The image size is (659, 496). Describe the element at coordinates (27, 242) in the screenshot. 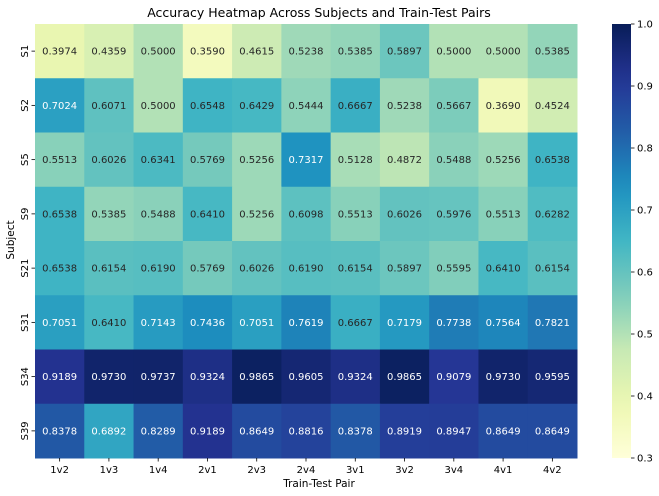

I see `y-axis-ticks: S1 S2 S5 S9 S21 S31 S34 S39` at that location.